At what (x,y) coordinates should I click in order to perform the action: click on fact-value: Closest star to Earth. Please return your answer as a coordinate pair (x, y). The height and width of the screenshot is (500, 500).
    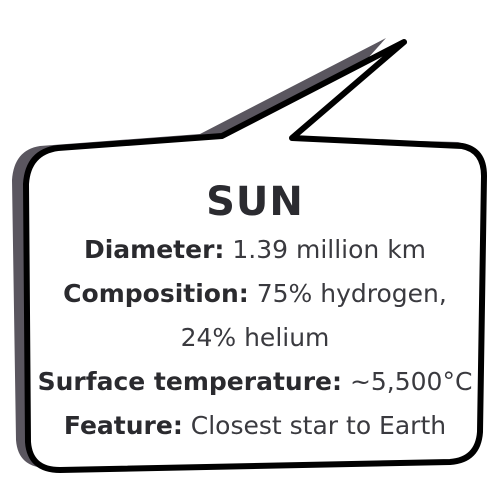
    Looking at the image, I should click on (318, 425).